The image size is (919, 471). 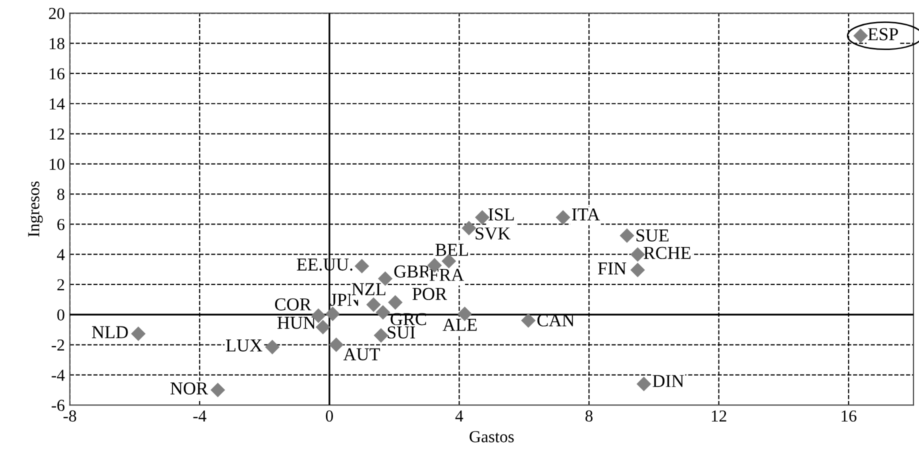 I want to click on x-tick-label: 4, so click(x=459, y=416).